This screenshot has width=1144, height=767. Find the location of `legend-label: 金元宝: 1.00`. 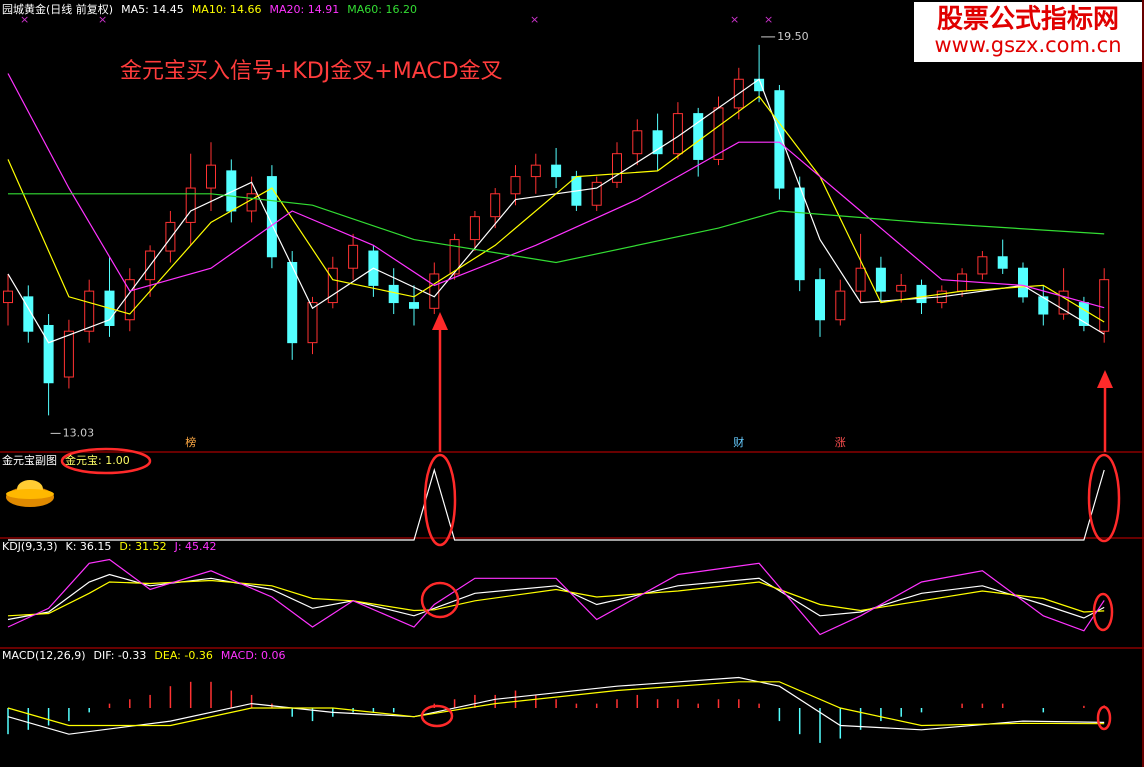

legend-label: 金元宝: 1.00 is located at coordinates (97, 460).